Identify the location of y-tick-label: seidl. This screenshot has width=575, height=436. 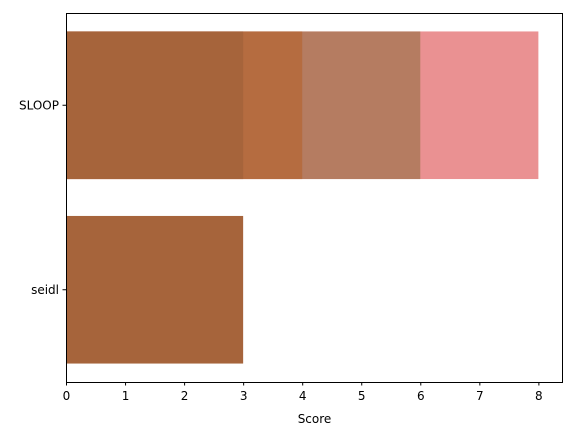
(45, 290).